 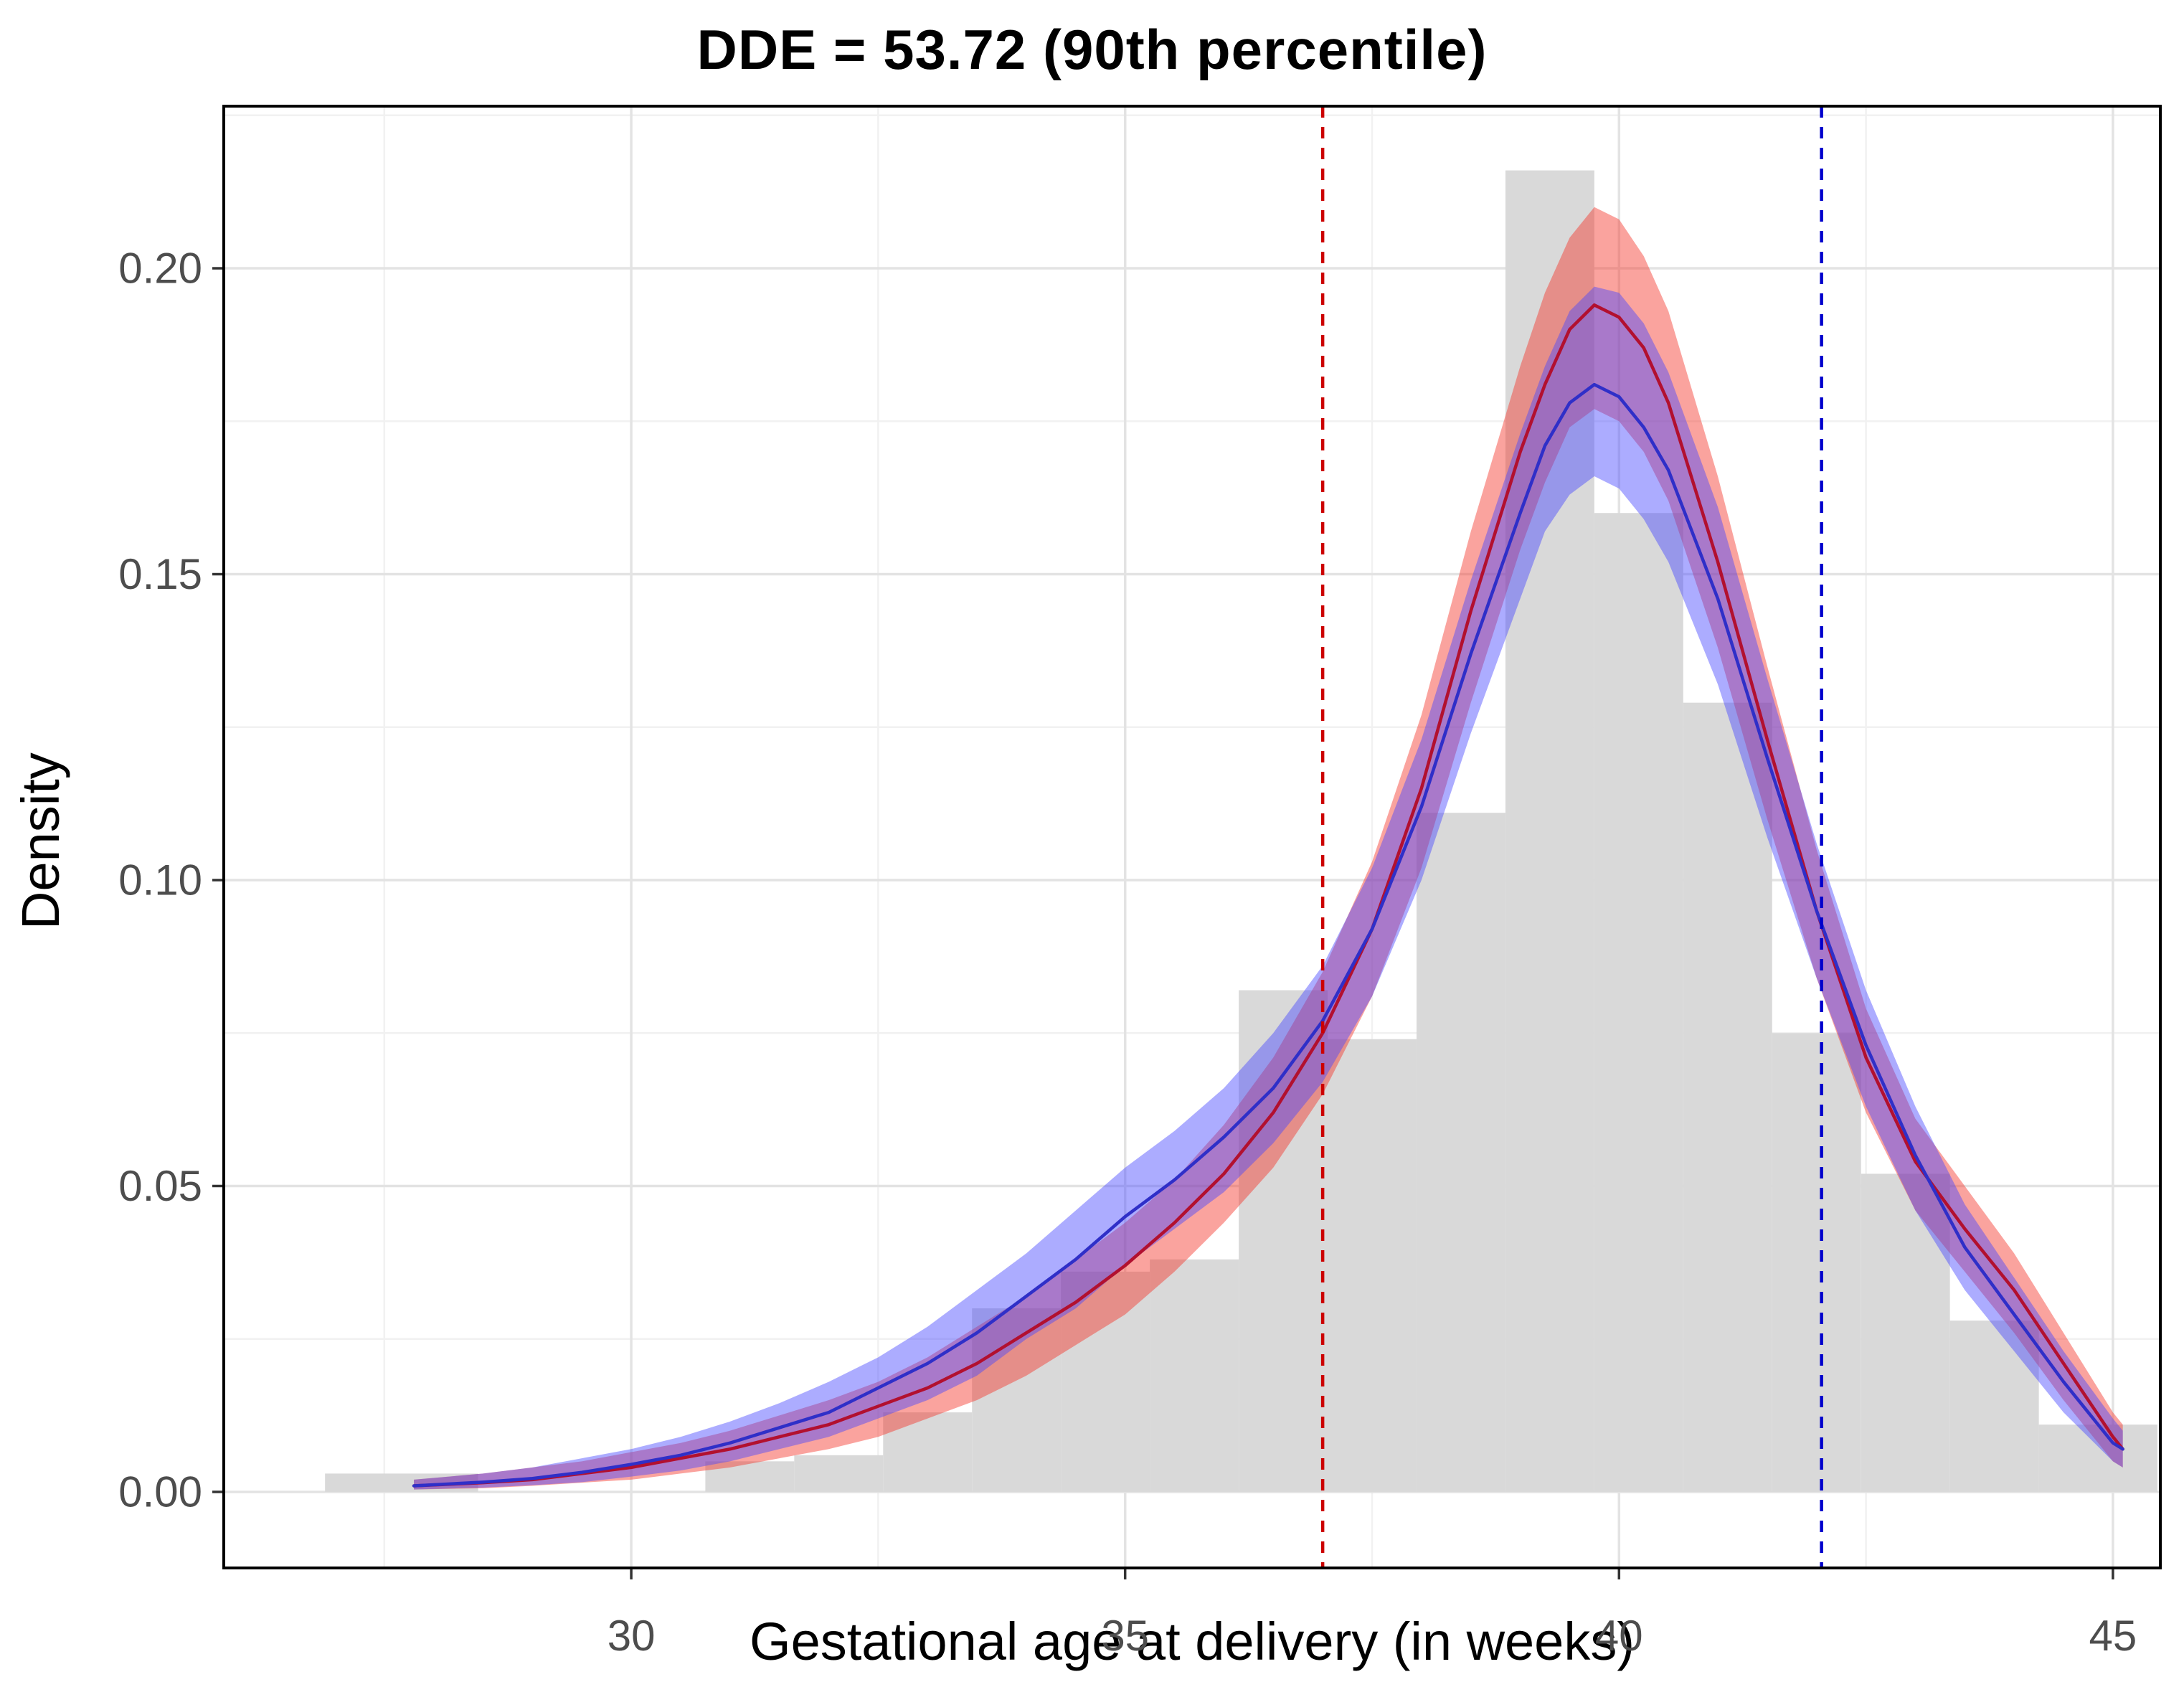 What do you see at coordinates (160, 1186) in the screenshot?
I see `y-tick-label: 0.05` at bounding box center [160, 1186].